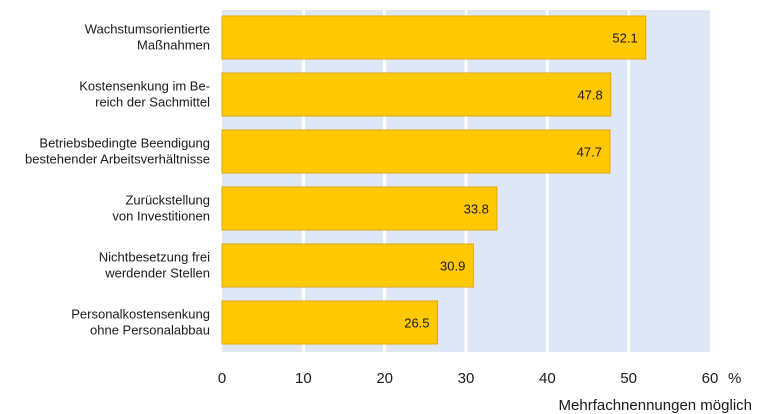 Image resolution: width=762 pixels, height=414 pixels. What do you see at coordinates (710, 378) in the screenshot?
I see `tick-label: 60` at bounding box center [710, 378].